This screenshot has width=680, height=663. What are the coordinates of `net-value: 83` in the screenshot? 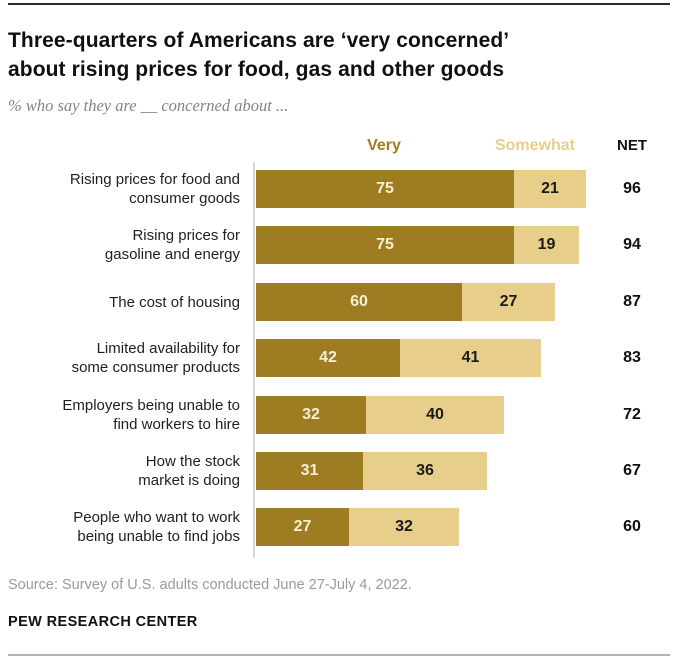 It's located at (632, 357).